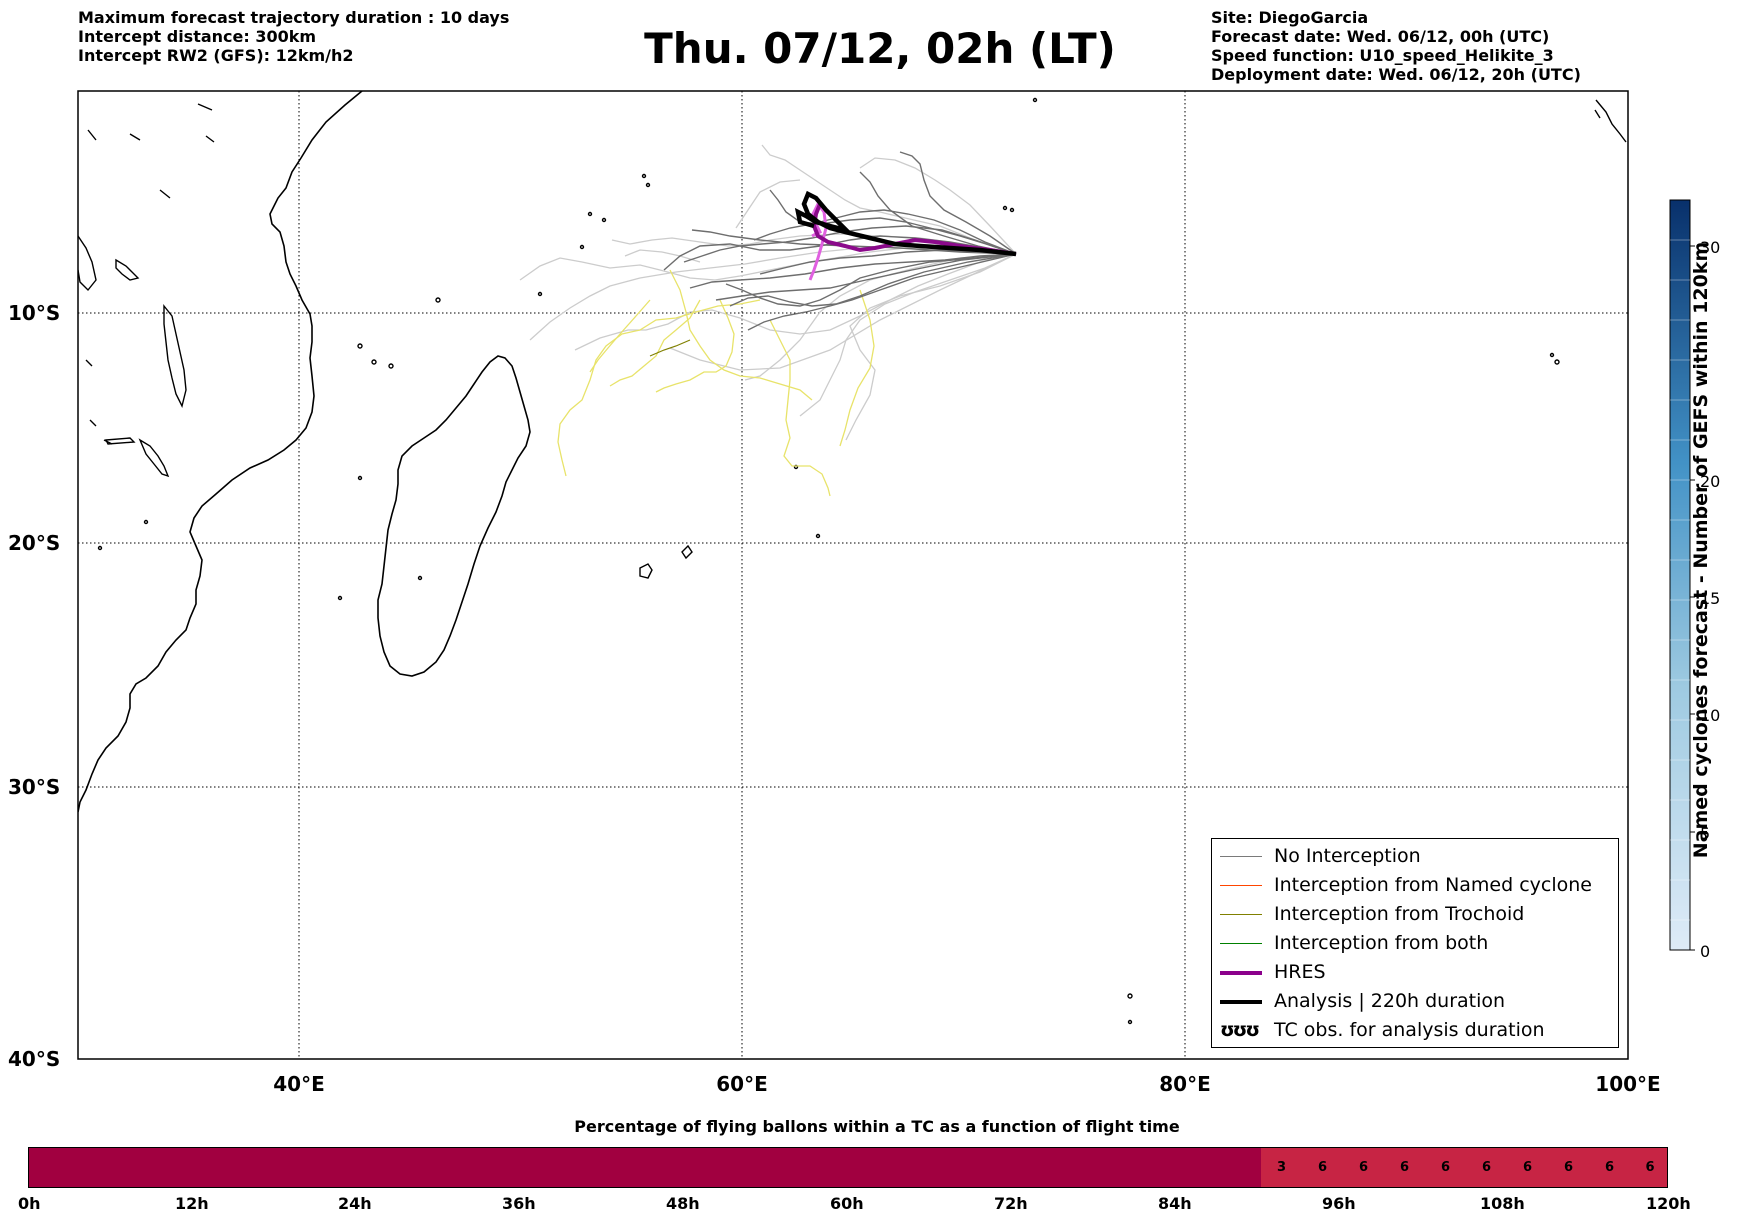  What do you see at coordinates (880, 48) in the screenshot?
I see `map-title: Thu. 07/12, 02h (LT)` at bounding box center [880, 48].